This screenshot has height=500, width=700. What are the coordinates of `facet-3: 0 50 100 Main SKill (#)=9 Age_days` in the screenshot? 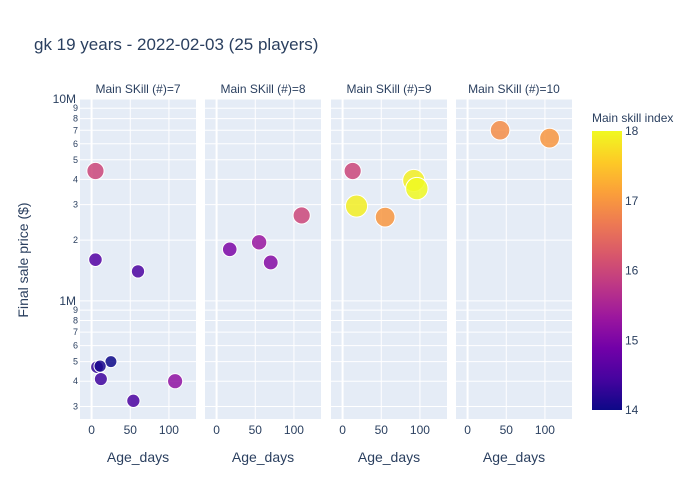 It's located at (389, 273).